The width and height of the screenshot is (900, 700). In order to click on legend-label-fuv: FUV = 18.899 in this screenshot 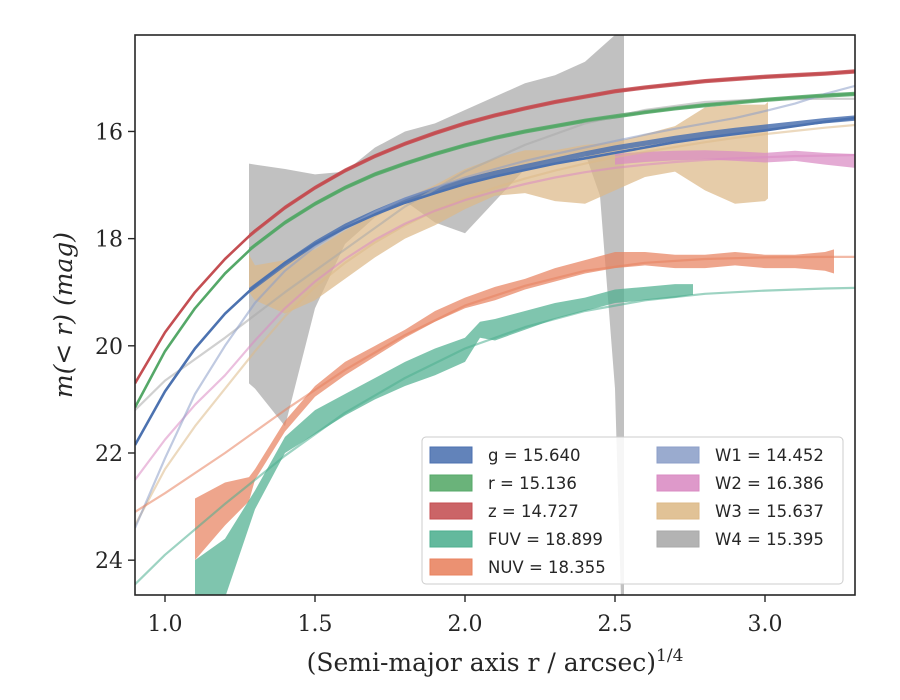, I will do `click(545, 539)`.